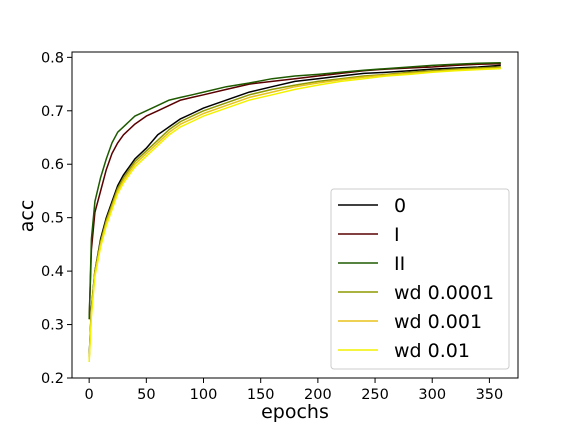 This screenshot has width=576, height=432. I want to click on x-tick-label: 100, so click(204, 395).